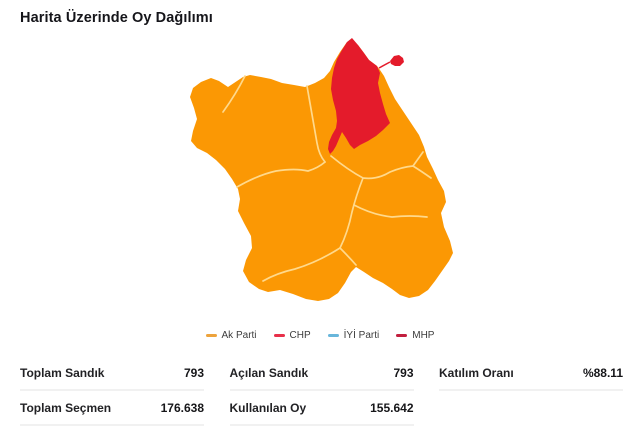  Describe the element at coordinates (423, 335) in the screenshot. I see `legend-label: MHP` at that location.